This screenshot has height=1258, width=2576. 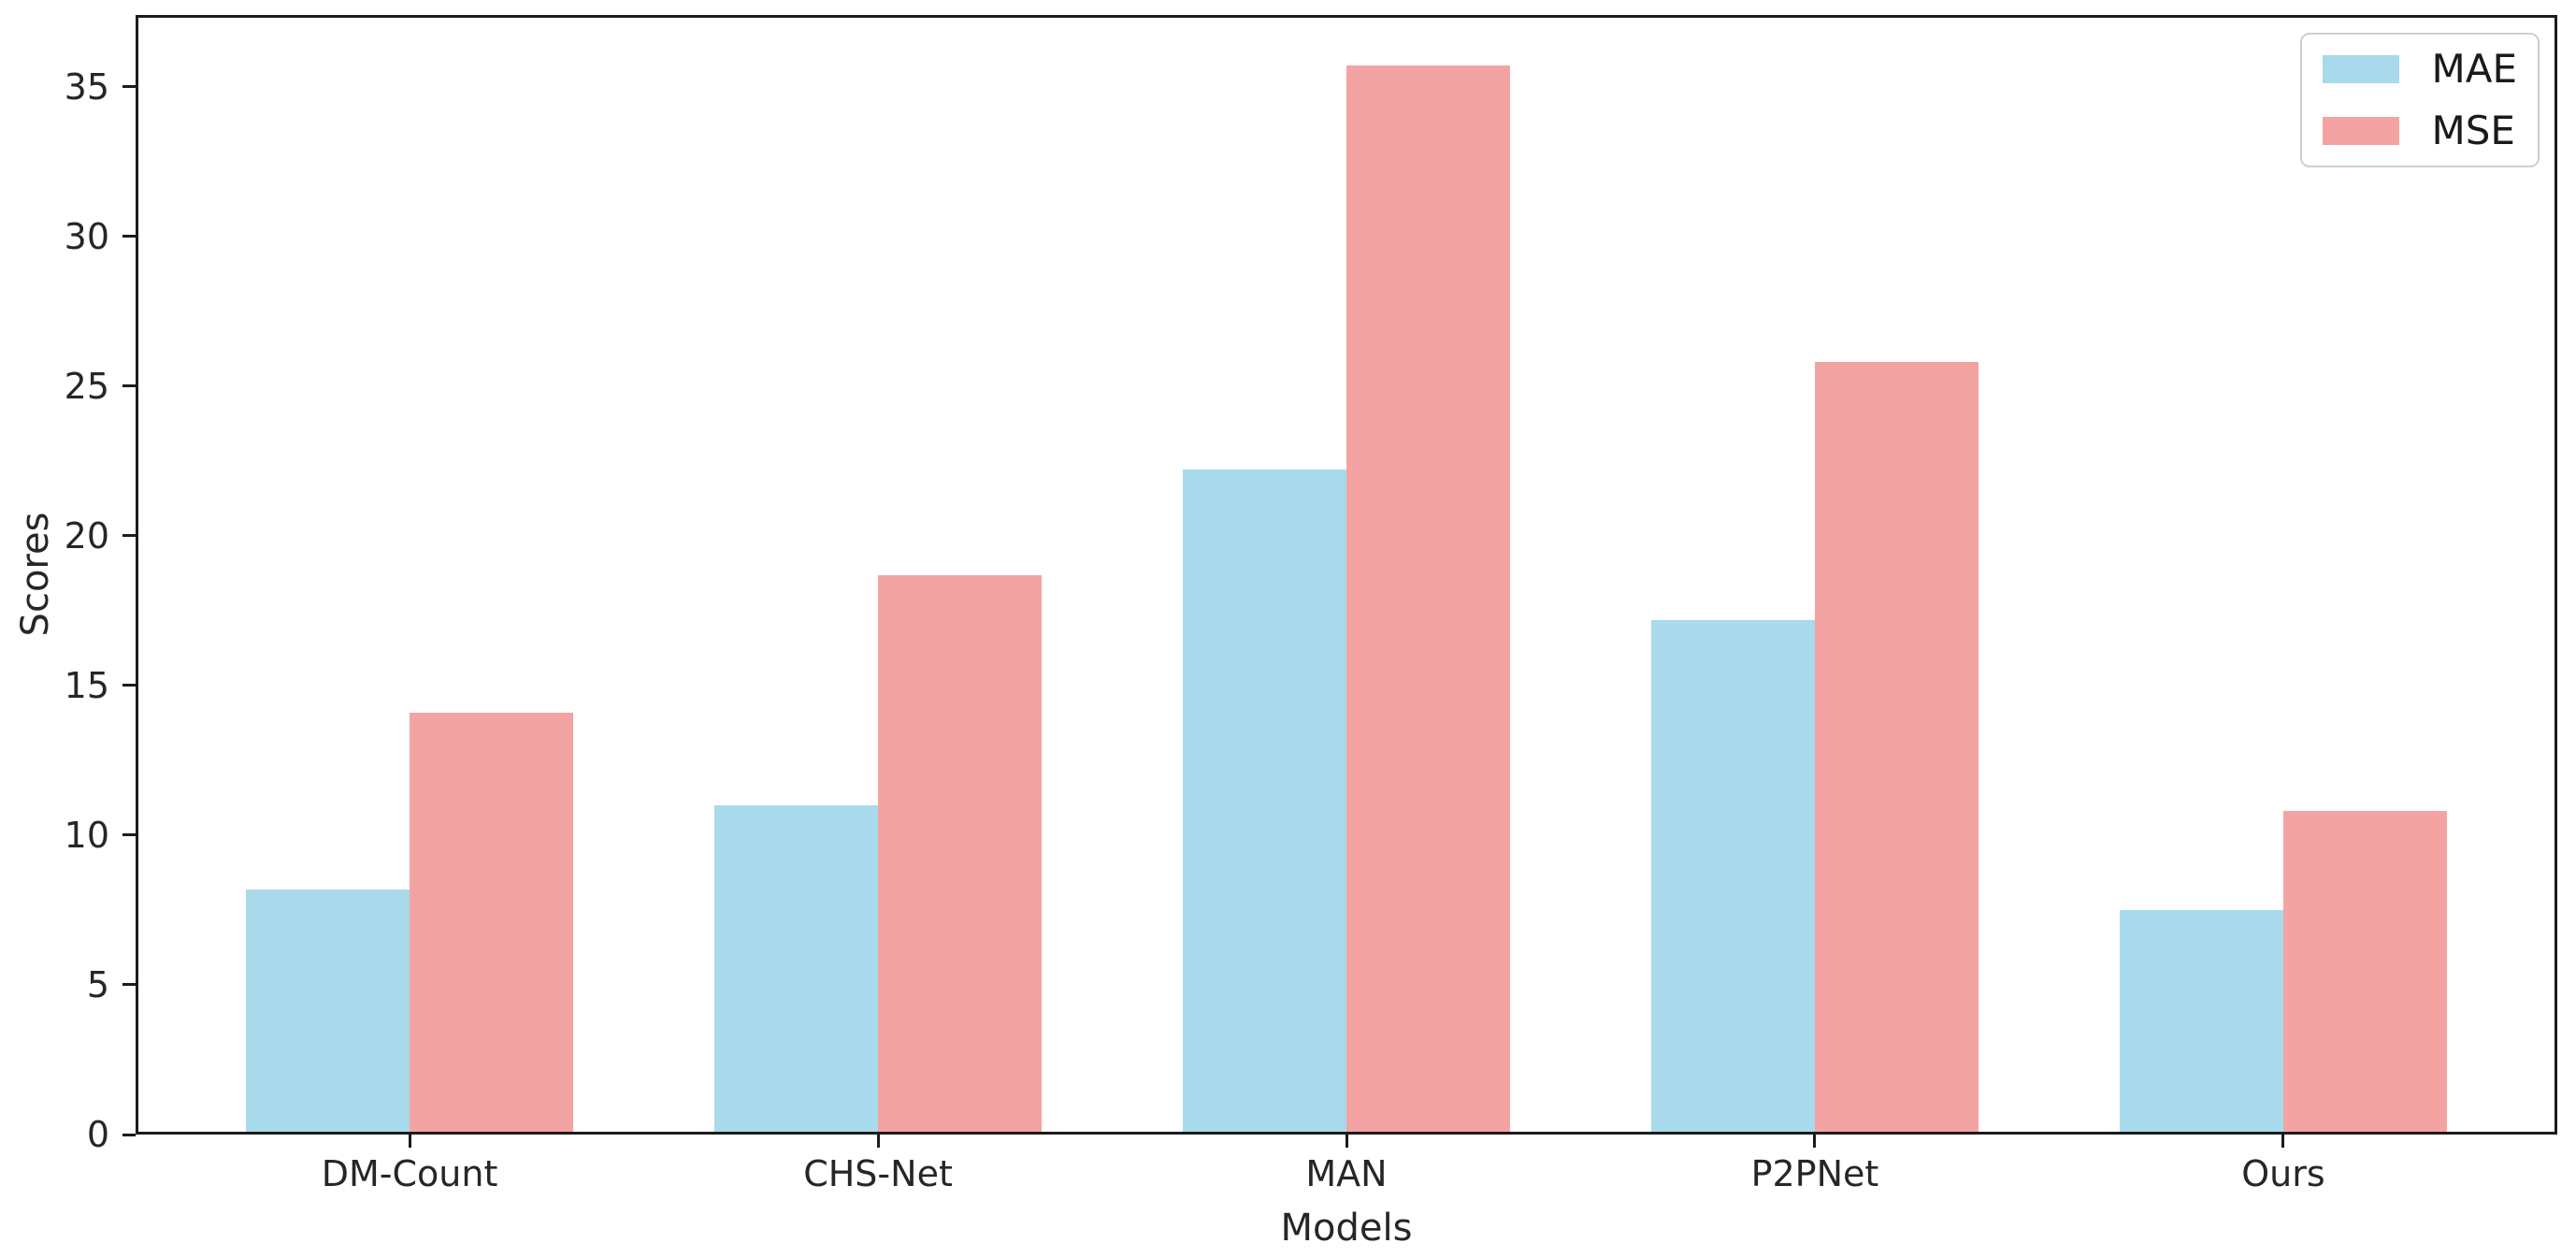 I want to click on legend-item-mae: MAE, so click(x=2420, y=69).